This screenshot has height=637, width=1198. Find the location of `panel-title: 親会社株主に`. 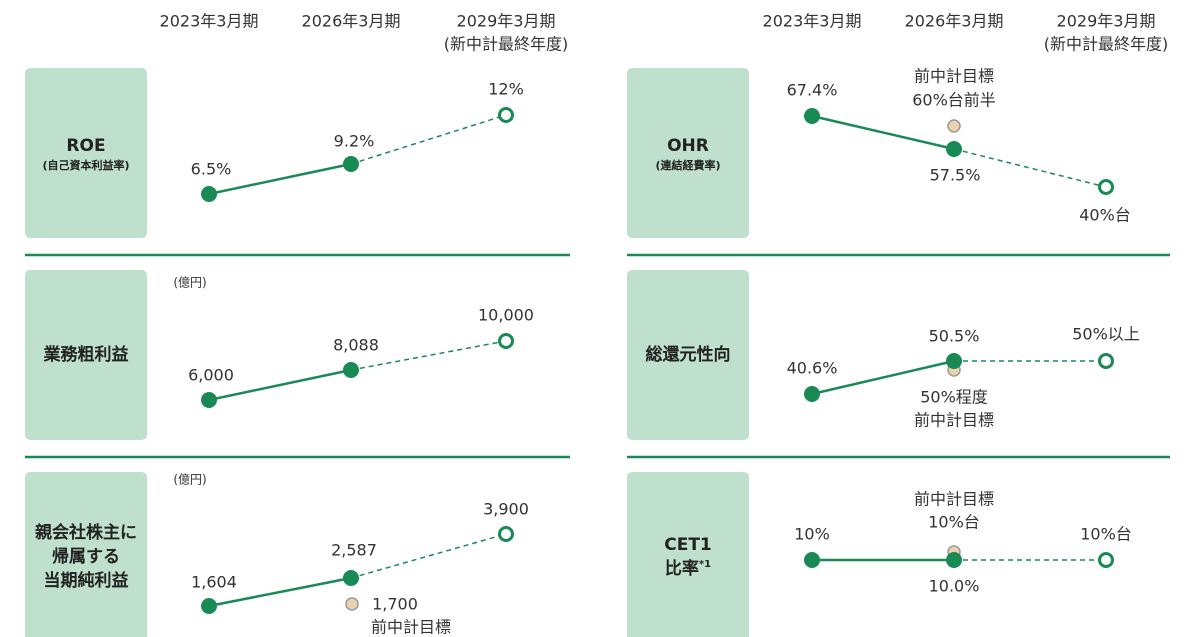

panel-title: 親会社株主に is located at coordinates (86, 532).